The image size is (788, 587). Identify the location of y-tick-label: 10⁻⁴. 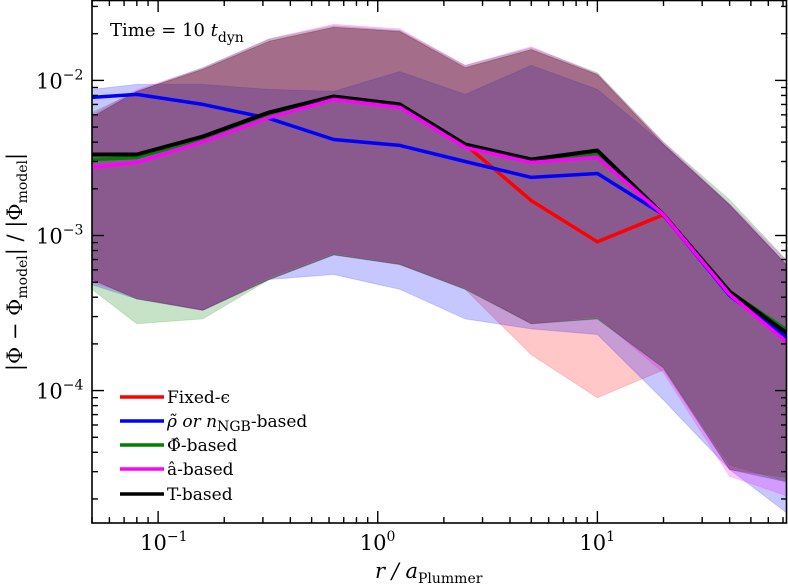
(59, 391).